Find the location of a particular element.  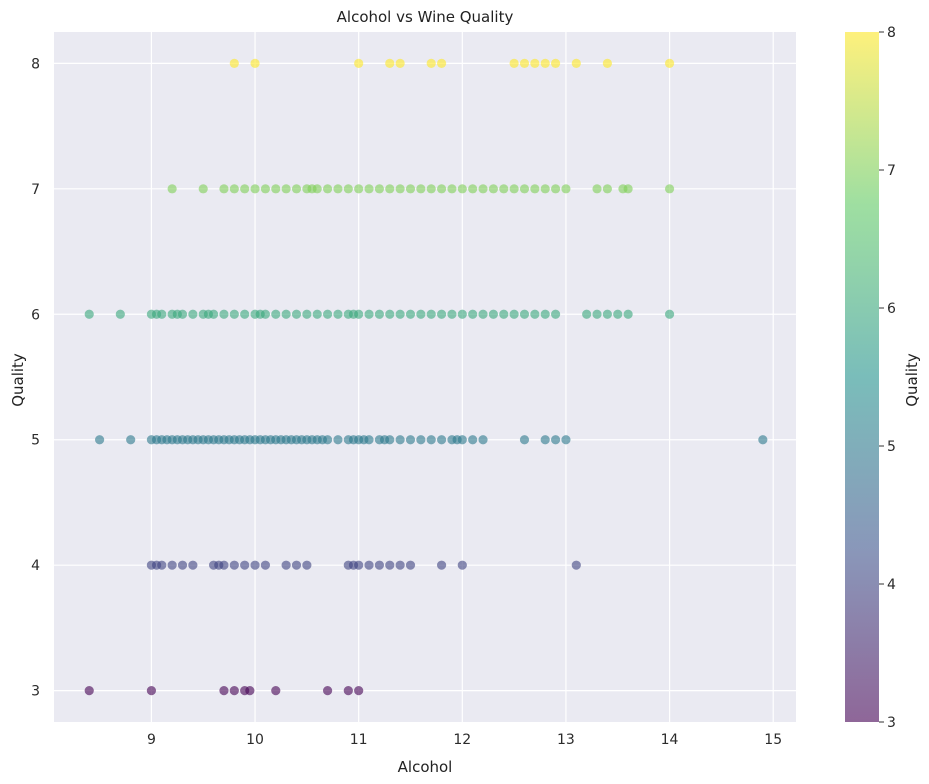

y-tick-label: 5 is located at coordinates (35, 441).